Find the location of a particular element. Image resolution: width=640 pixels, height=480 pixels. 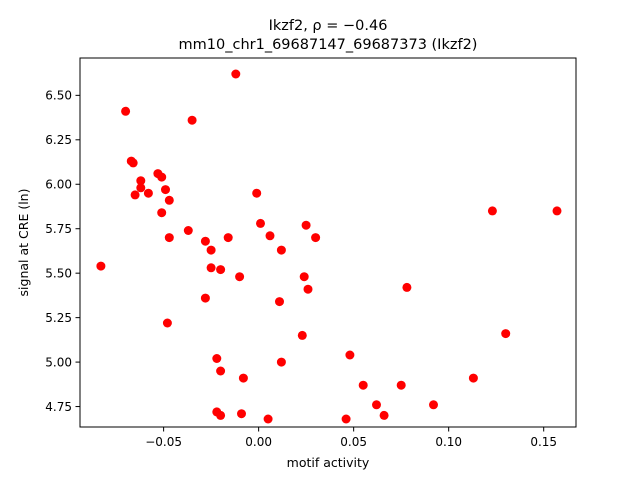

y-tick-label: 5.50 is located at coordinates (58, 273).